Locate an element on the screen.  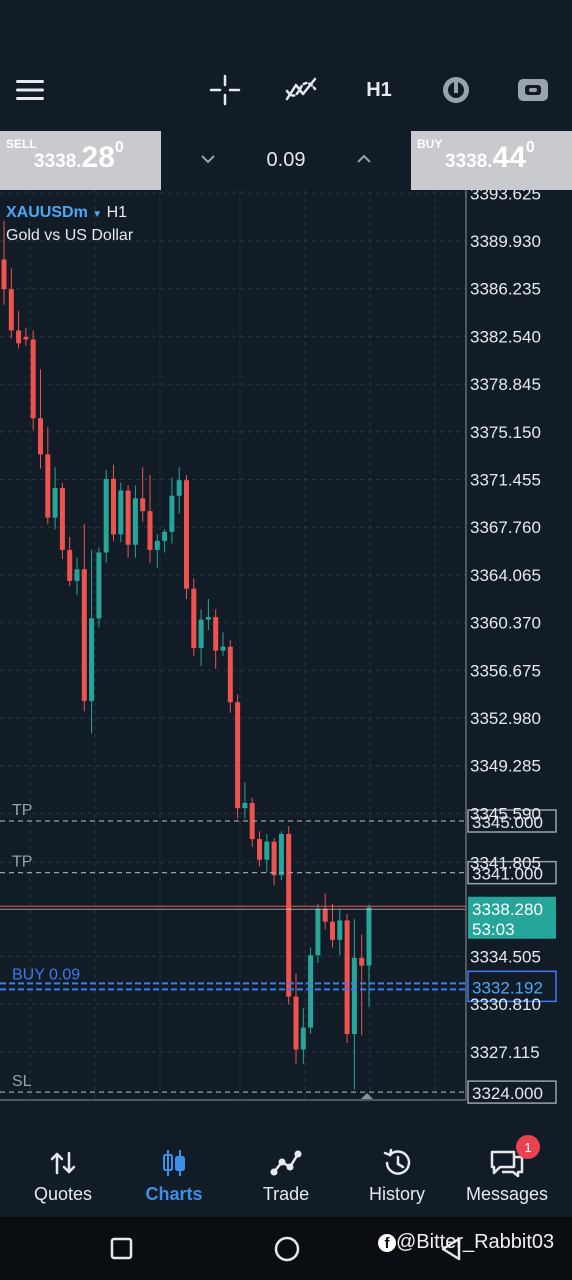
y-tick-label: 3386.235 is located at coordinates (505, 289).